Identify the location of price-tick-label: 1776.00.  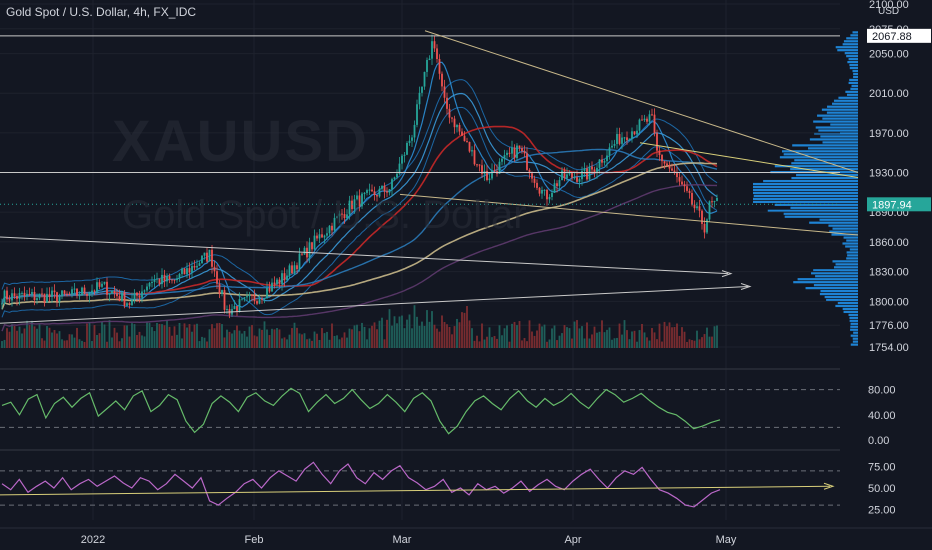
(889, 326).